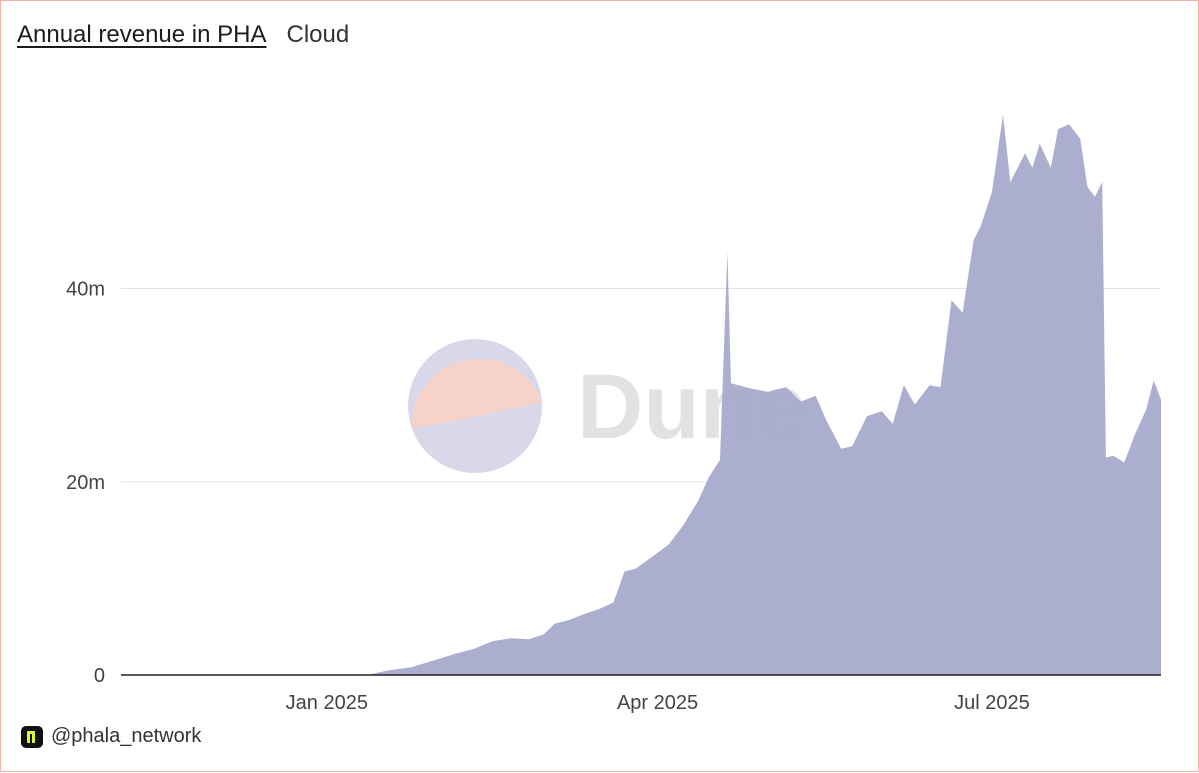 Image resolution: width=1199 pixels, height=773 pixels. I want to click on attribution-handle: @phala_network, so click(126, 736).